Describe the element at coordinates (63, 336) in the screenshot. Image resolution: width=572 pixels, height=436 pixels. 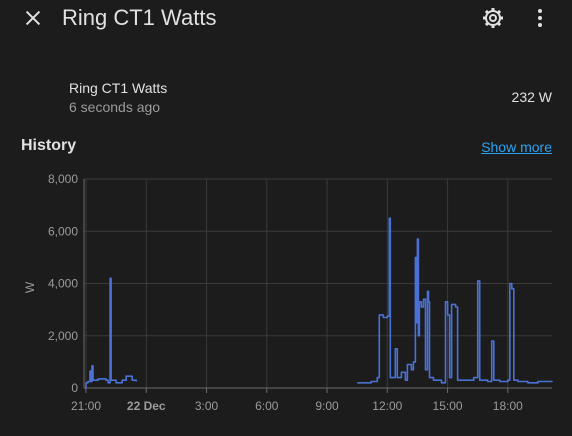
I see `y-tick-label: 2,000` at that location.